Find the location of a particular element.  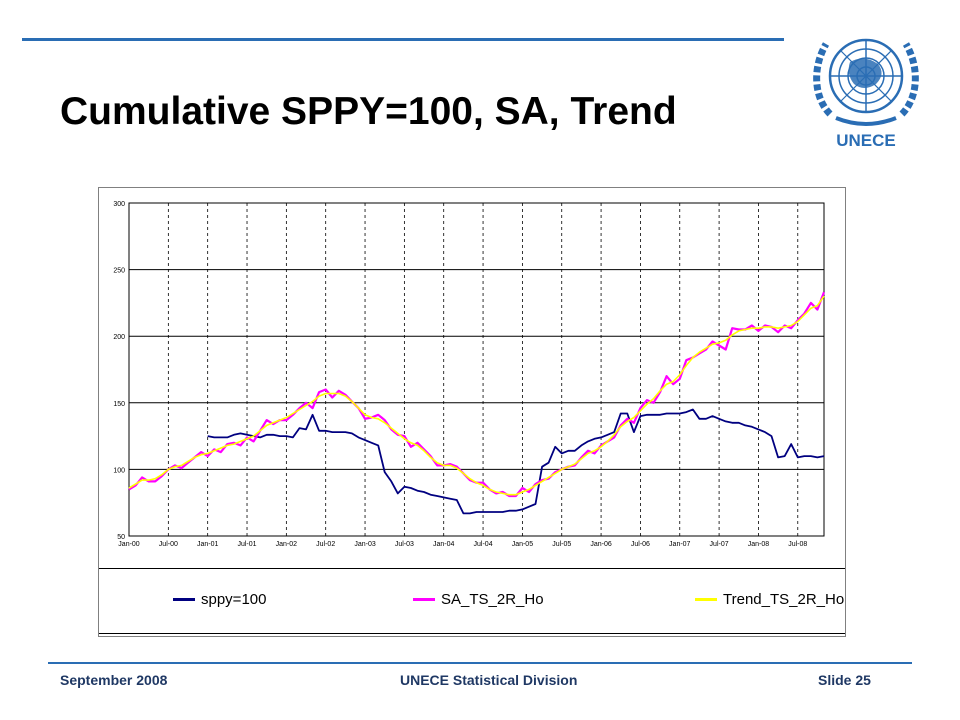

x-tick-label-6: Jan-03 is located at coordinates (365, 544).